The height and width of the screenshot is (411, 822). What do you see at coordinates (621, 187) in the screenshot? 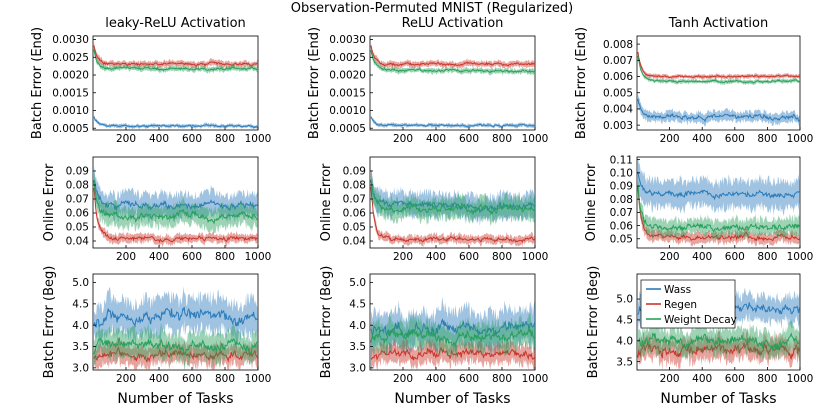
I see `y-tick-label: 0.09` at bounding box center [621, 187].